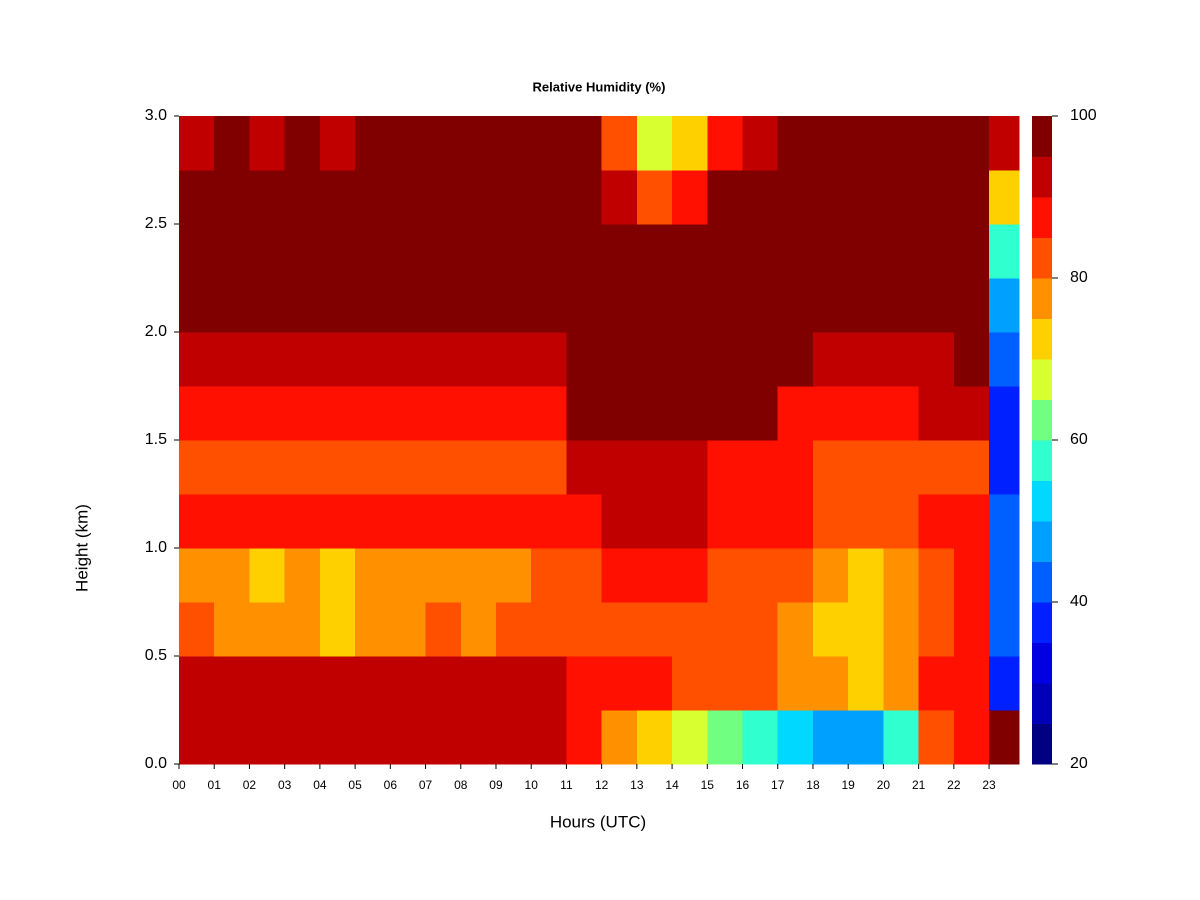 Image resolution: width=1200 pixels, height=900 pixels. Describe the element at coordinates (566, 785) in the screenshot. I see `x-tick-label: 11` at that location.